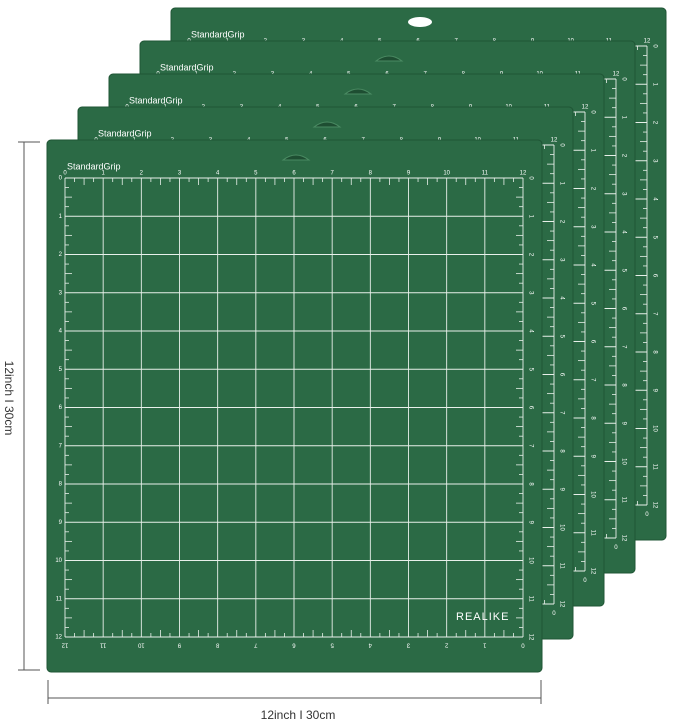 This screenshot has width=679, height=725. I want to click on ruler-number-left: 7, so click(61, 446).